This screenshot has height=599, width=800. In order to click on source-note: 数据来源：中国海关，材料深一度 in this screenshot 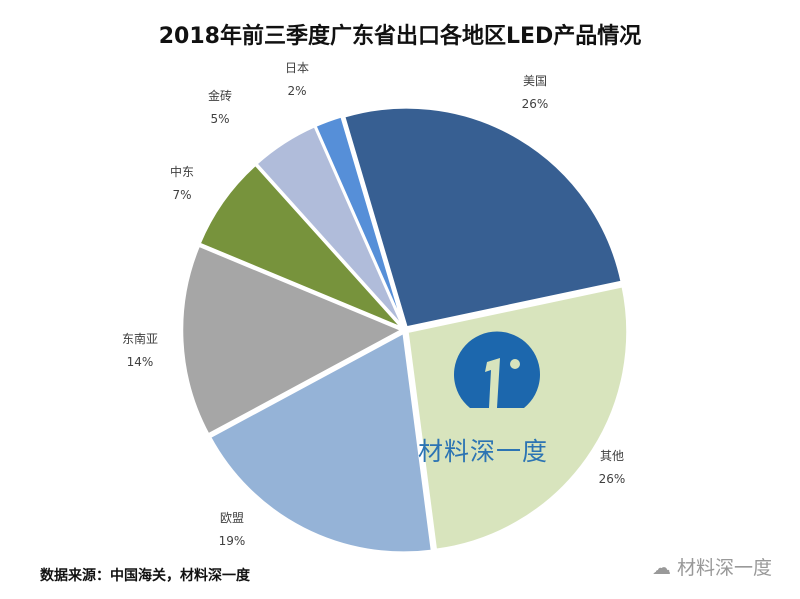, I will do `click(145, 576)`.